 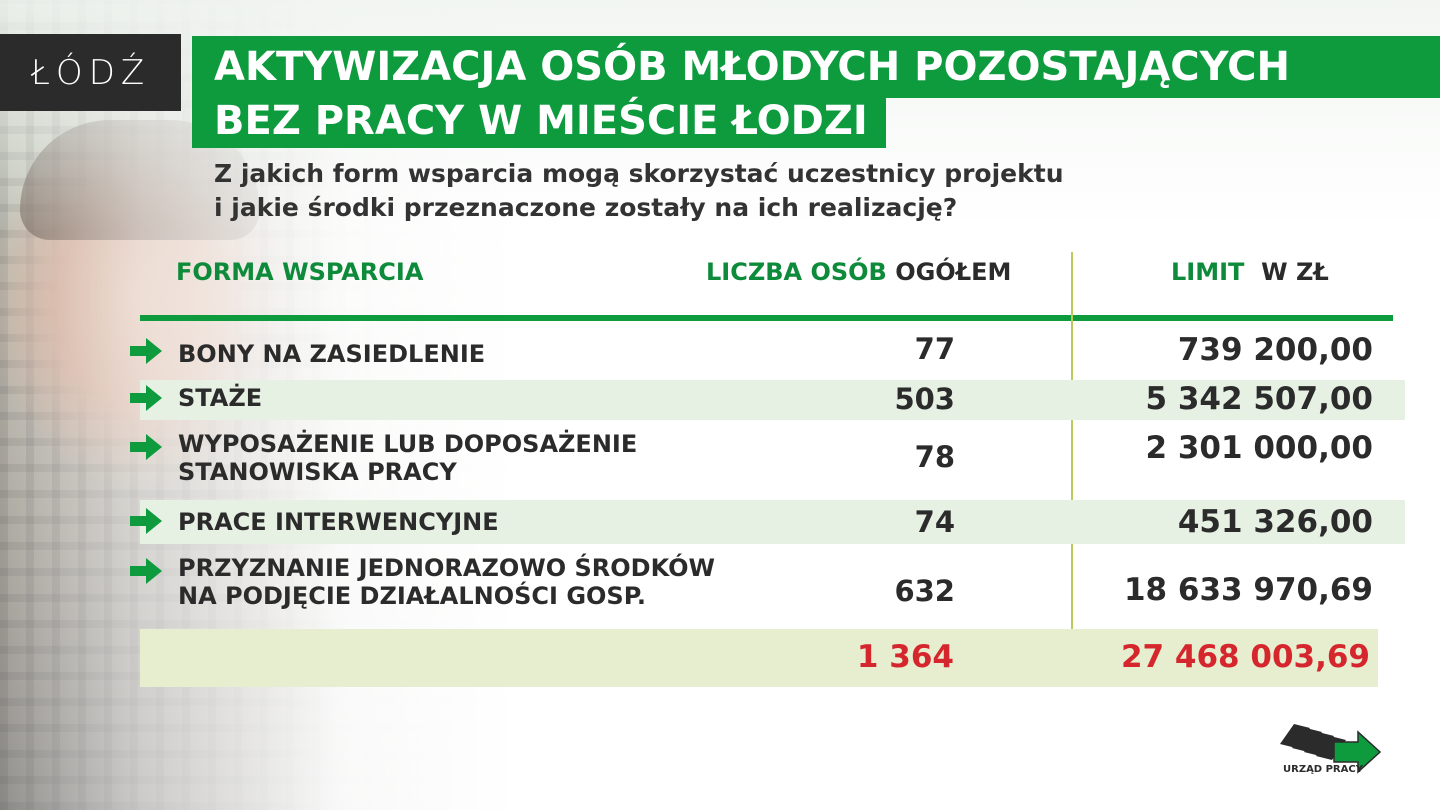 What do you see at coordinates (1245, 657) in the screenshot?
I see `total-limit: 27 468 003,69` at bounding box center [1245, 657].